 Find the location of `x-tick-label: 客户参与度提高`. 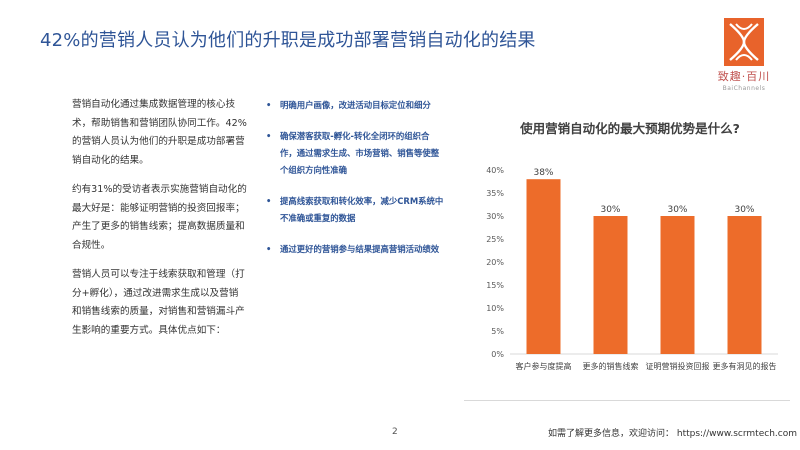

x-tick-label: 客户参与度提高 is located at coordinates (544, 366).